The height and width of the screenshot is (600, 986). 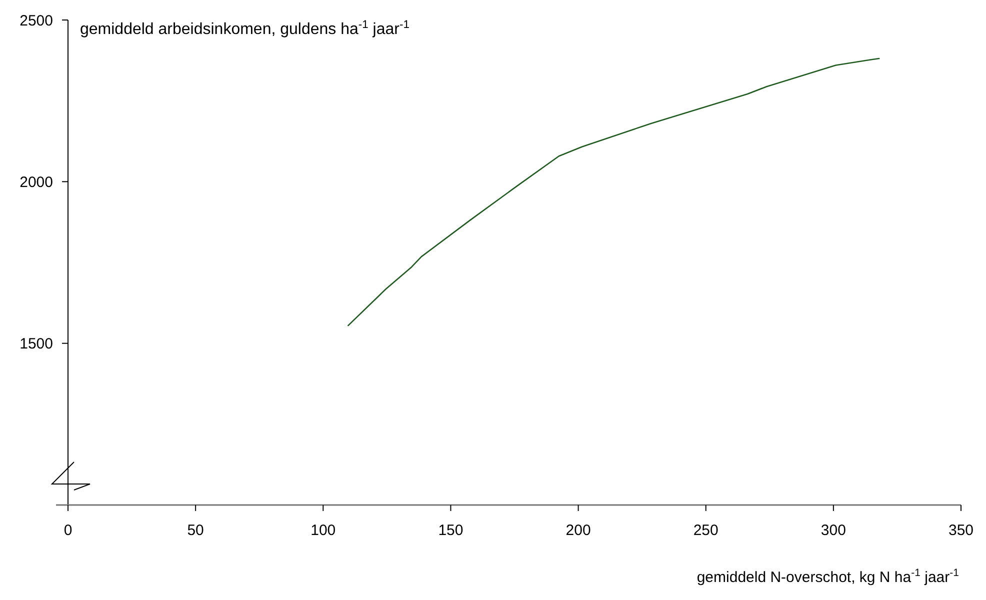 What do you see at coordinates (323, 530) in the screenshot?
I see `x-tick-label: 100` at bounding box center [323, 530].